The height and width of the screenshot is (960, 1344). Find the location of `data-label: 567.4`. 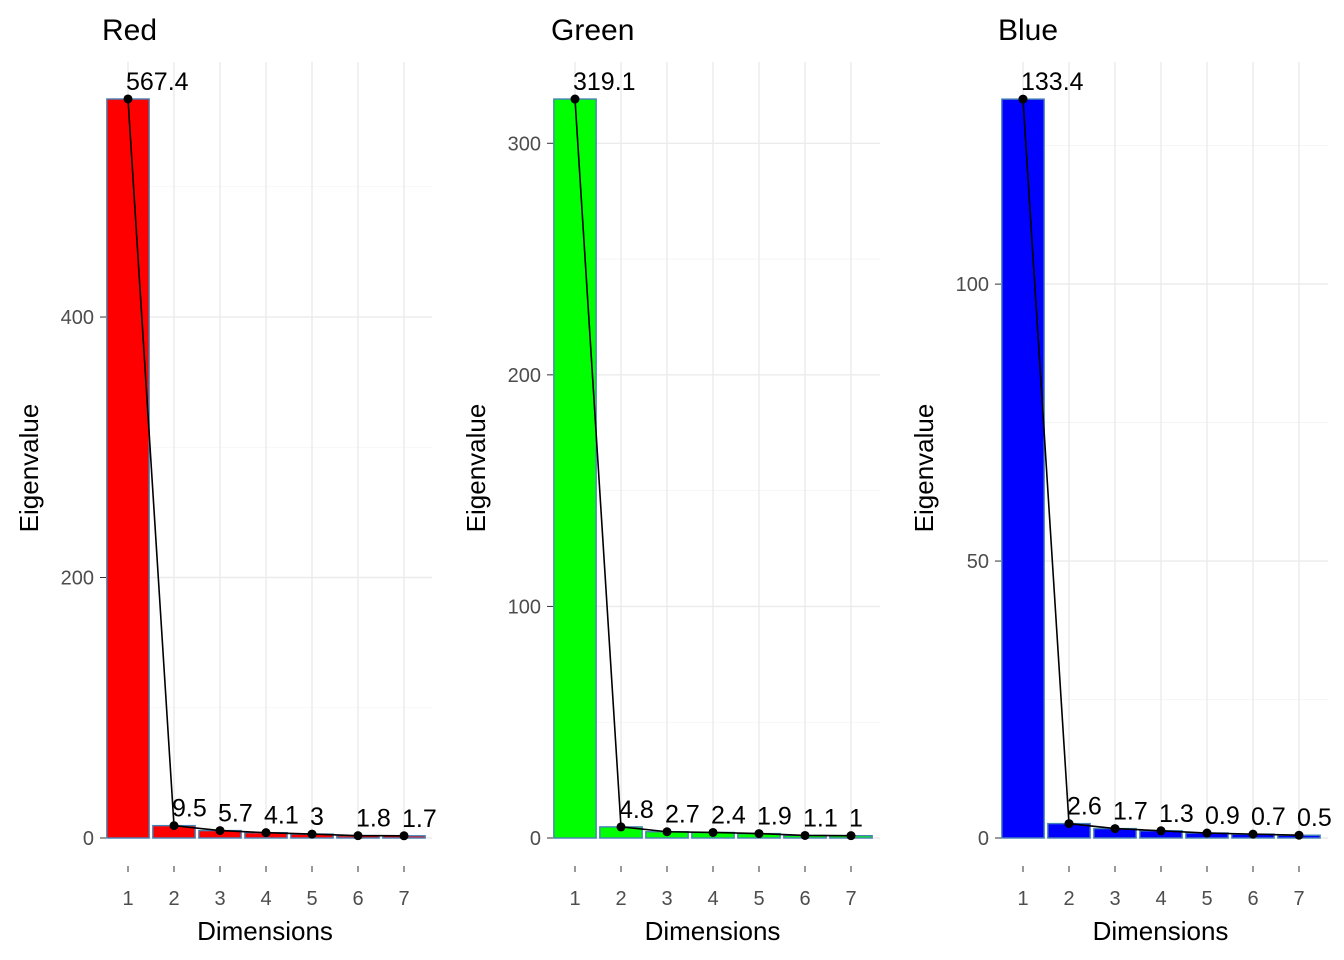

data-label: 567.4 is located at coordinates (157, 82).